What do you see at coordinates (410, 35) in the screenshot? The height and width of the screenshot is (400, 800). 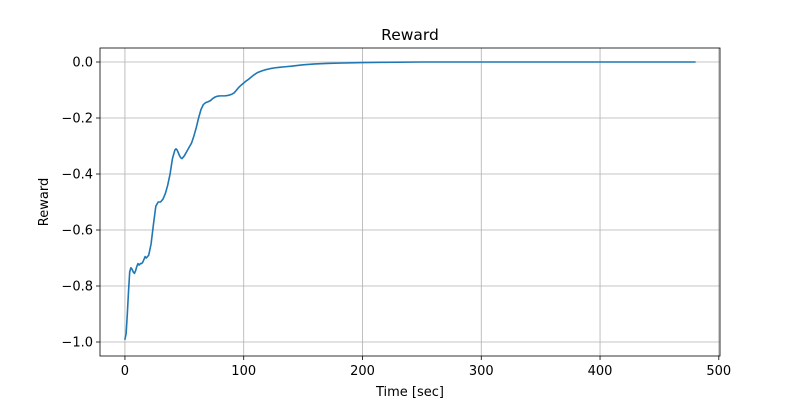 I see `chart-title: Reward` at bounding box center [410, 35].